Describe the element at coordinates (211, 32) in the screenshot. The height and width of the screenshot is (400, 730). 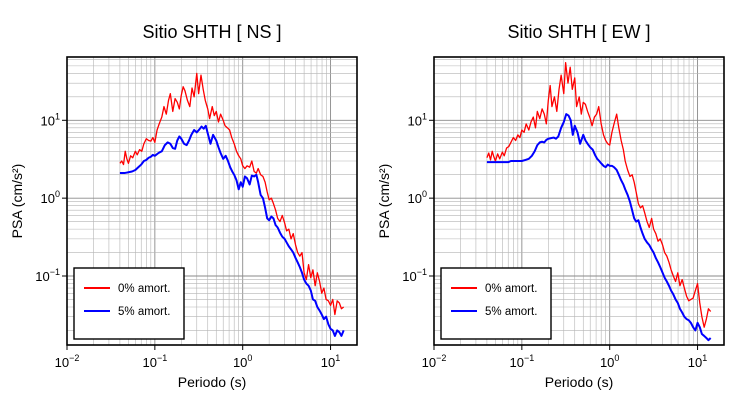
I see `chart-title: Sitio SHTH [ NS ]` at that location.